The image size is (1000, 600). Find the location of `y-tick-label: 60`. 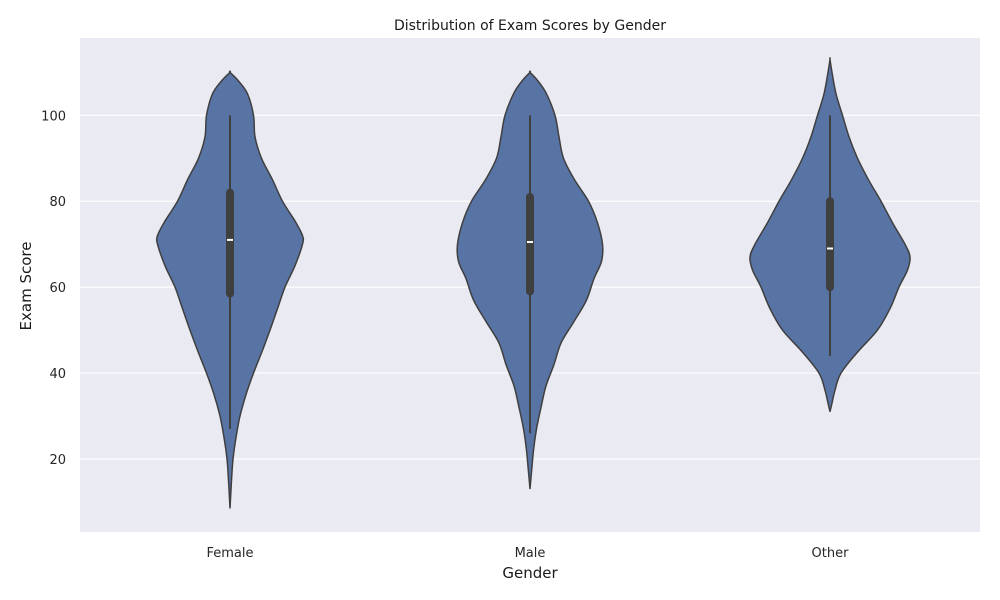

y-tick-label: 60 is located at coordinates (57, 288).